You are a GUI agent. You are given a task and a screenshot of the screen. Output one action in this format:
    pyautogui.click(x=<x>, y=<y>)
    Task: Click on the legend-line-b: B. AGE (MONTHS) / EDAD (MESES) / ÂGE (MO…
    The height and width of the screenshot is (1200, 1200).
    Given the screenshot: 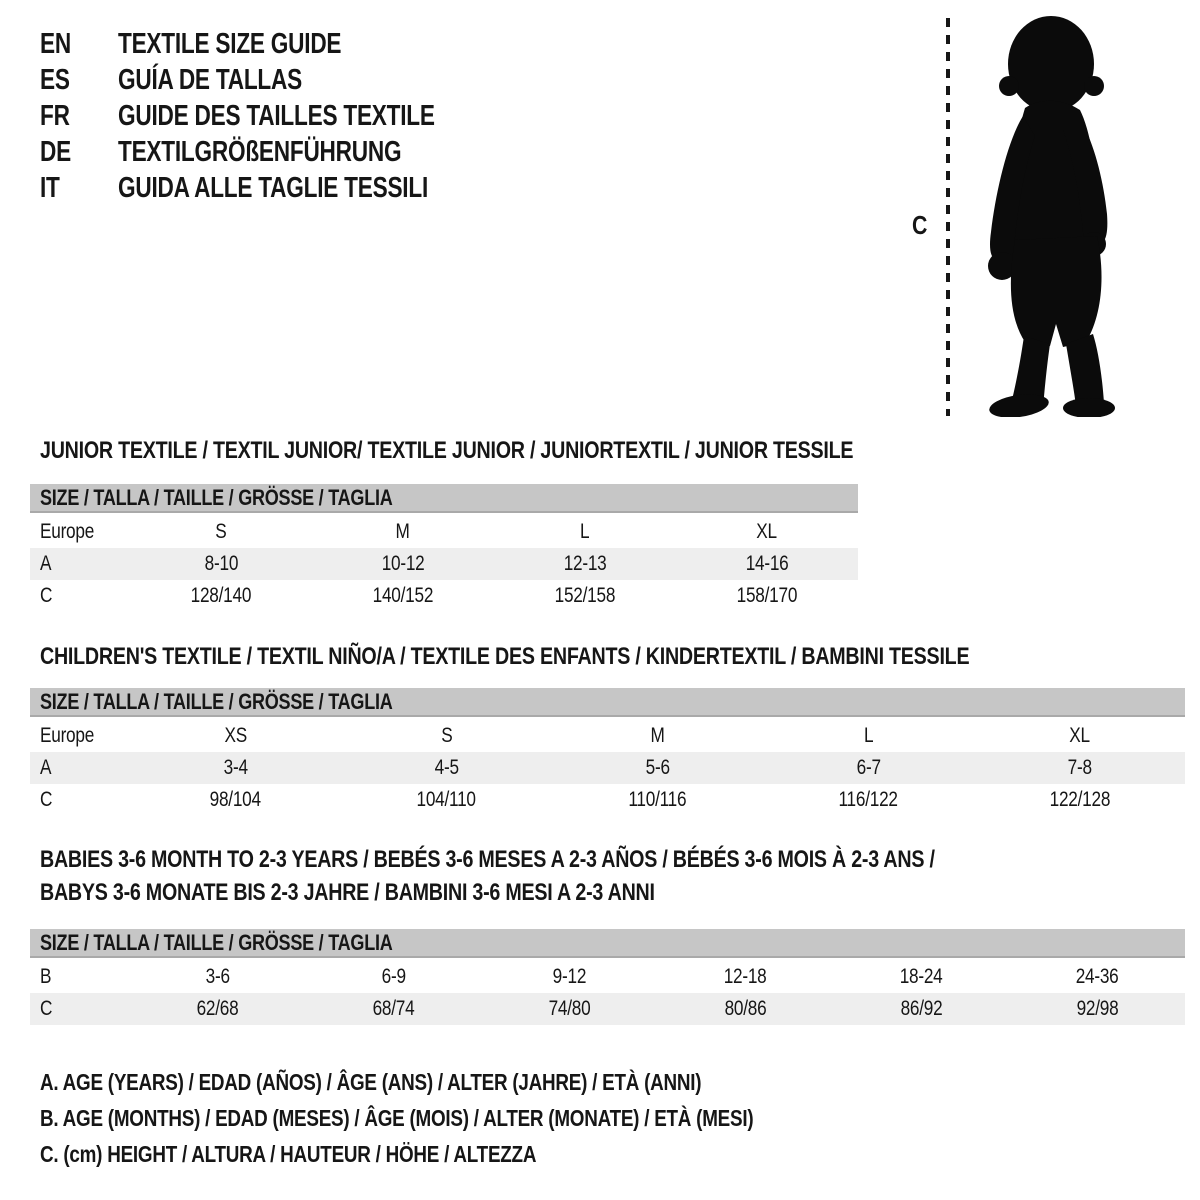 What is the action you would take?
    pyautogui.click(x=397, y=1118)
    